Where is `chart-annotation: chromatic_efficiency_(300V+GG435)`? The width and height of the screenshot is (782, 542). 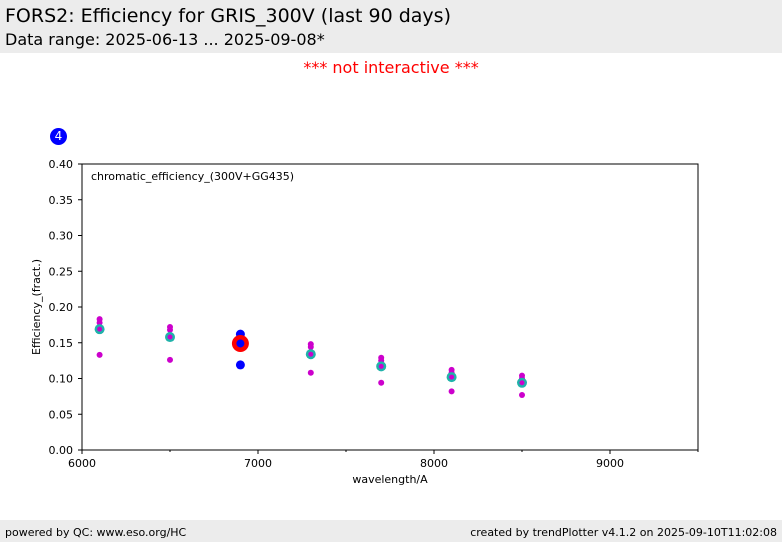
chart-annotation: chromatic_efficiency_(300V+GG435) is located at coordinates (192, 176).